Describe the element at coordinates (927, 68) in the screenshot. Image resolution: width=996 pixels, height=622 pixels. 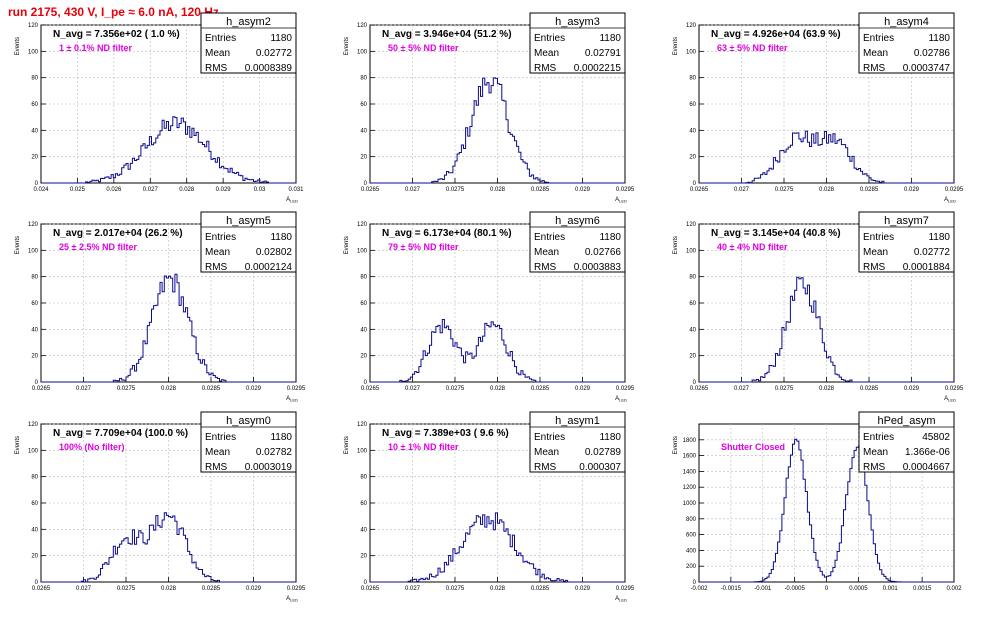
I see `stats-value-rms: 0.0003747` at that location.